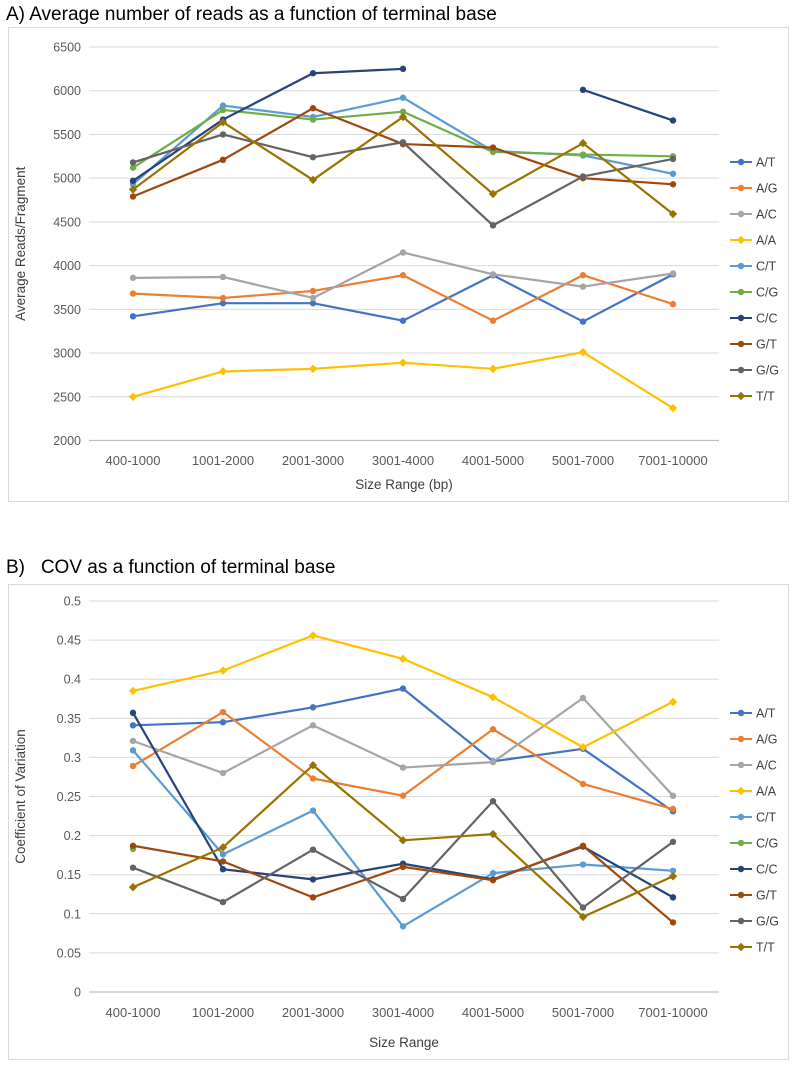 The height and width of the screenshot is (1066, 797). Describe the element at coordinates (766, 896) in the screenshot. I see `legend-item-label: G/T` at that location.